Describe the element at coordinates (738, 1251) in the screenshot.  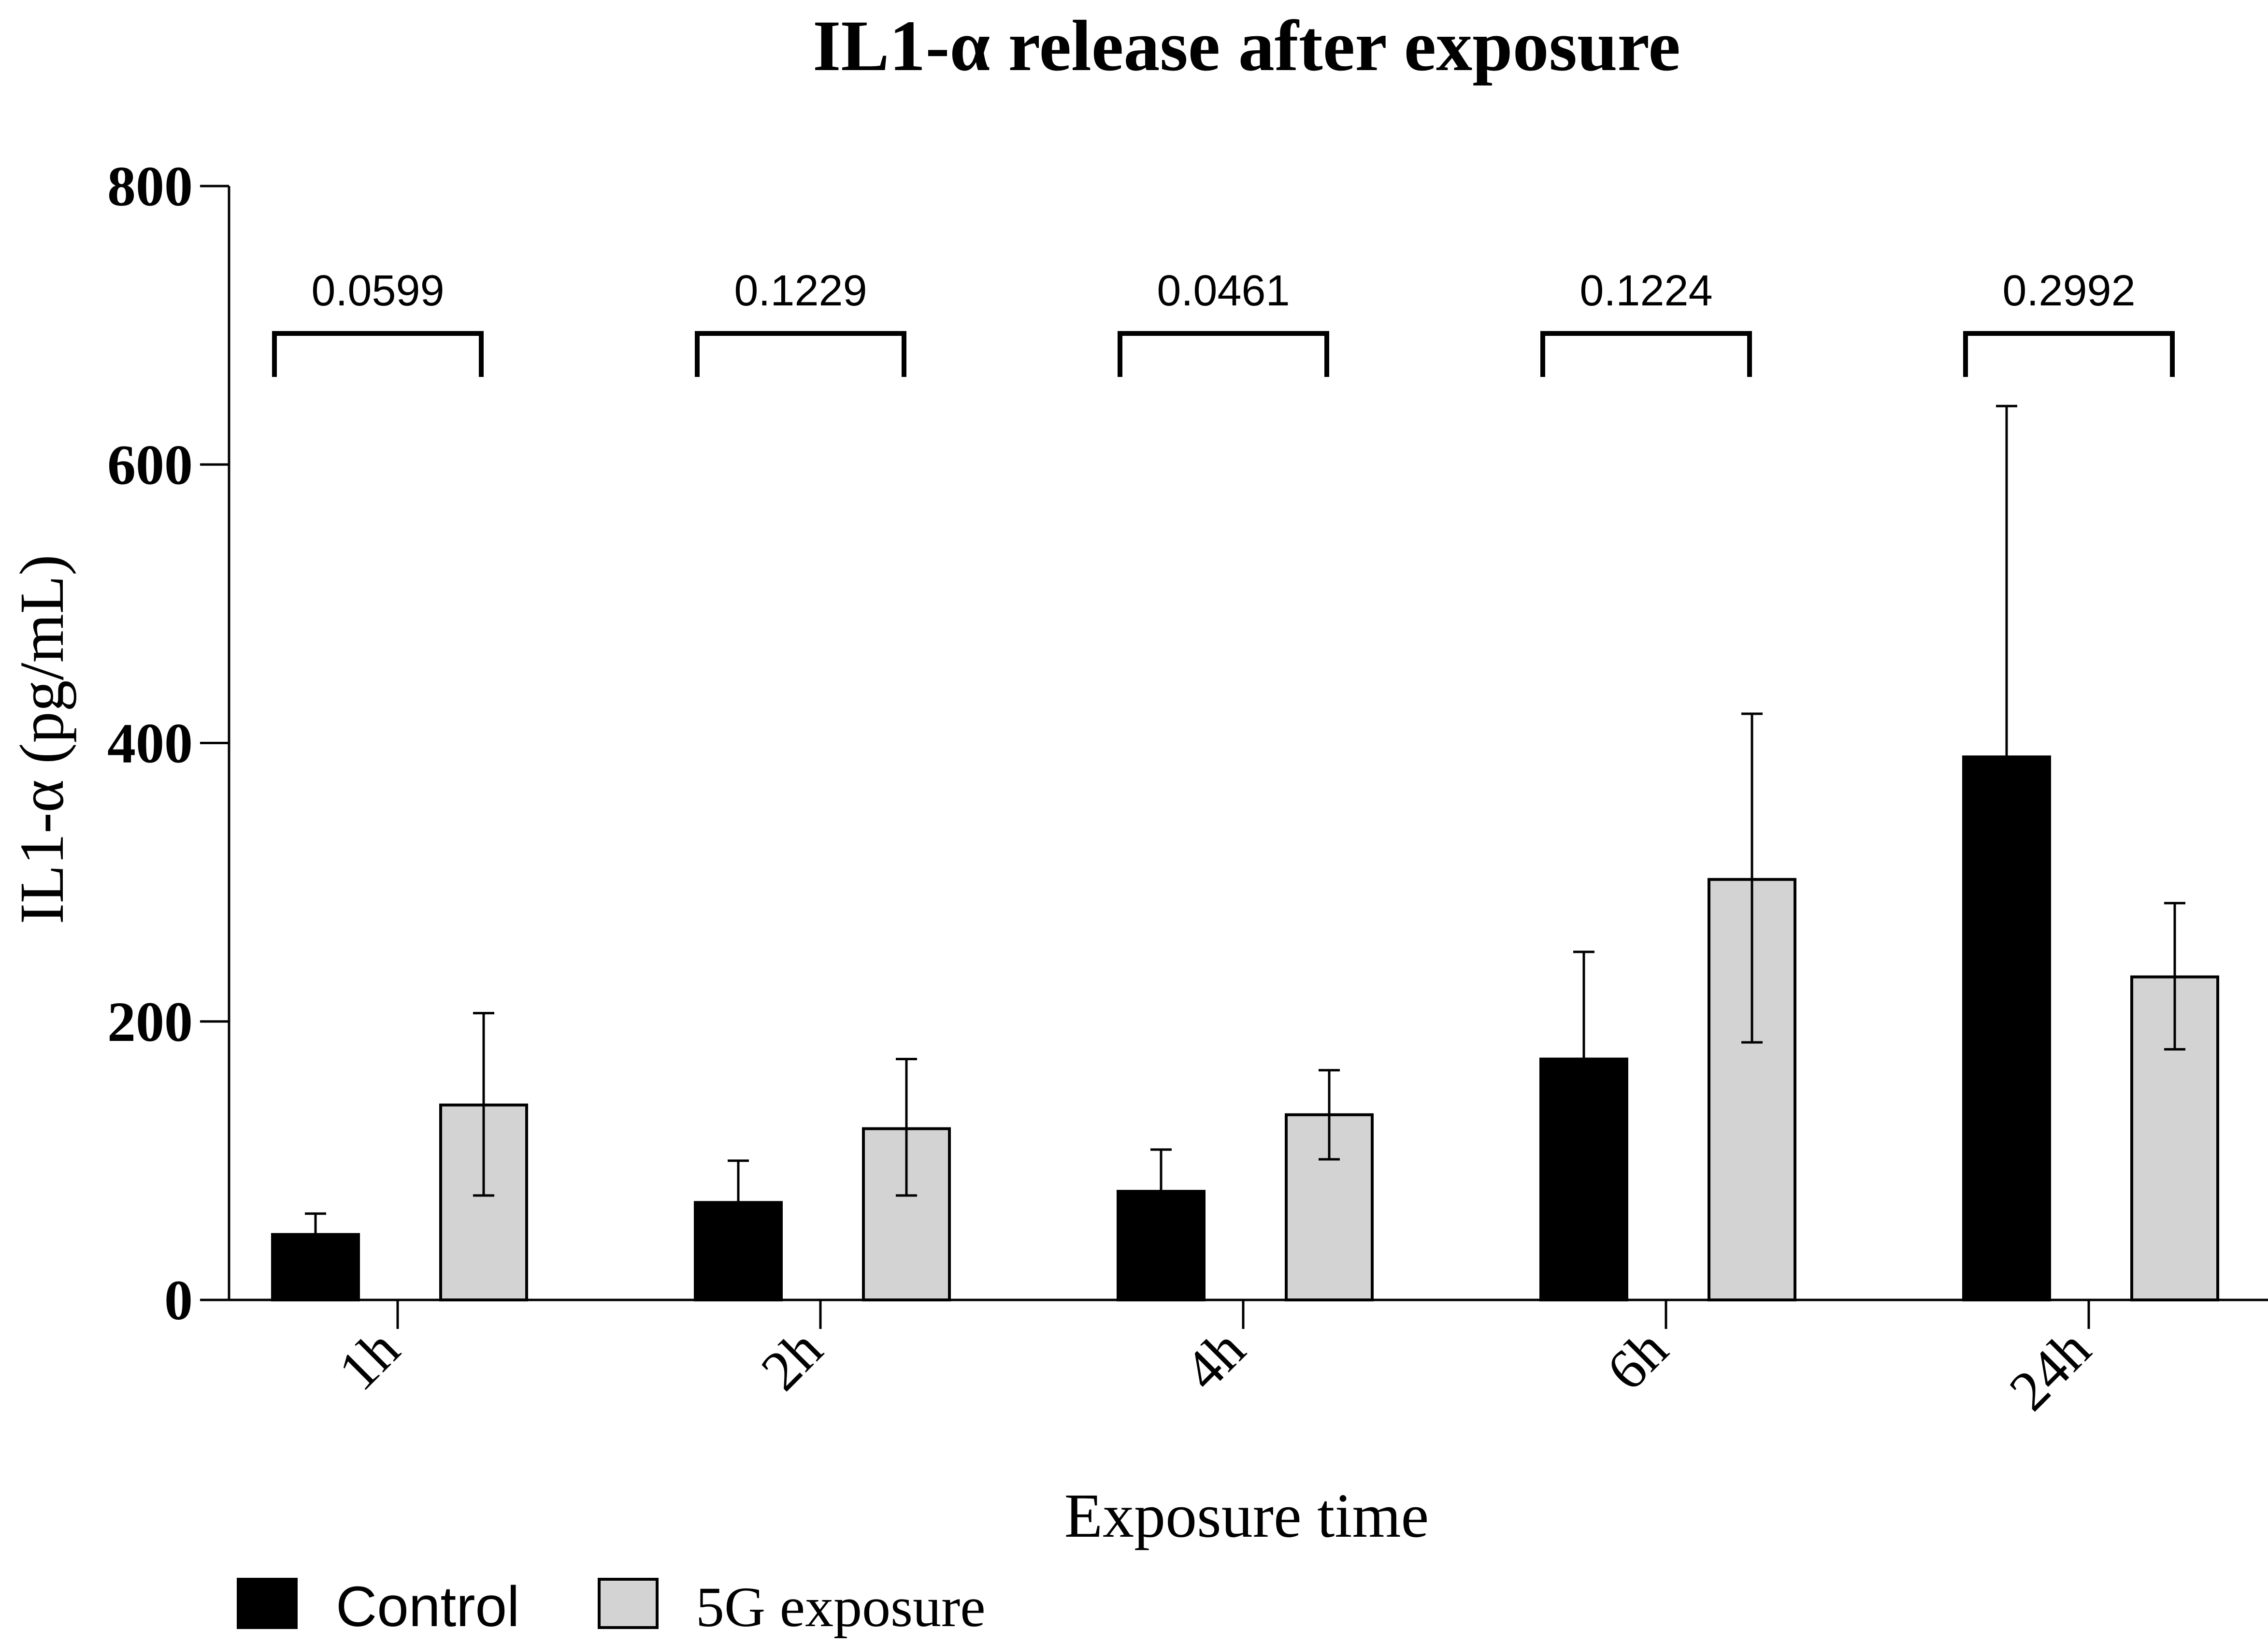
I see `bar-control-2h` at that location.